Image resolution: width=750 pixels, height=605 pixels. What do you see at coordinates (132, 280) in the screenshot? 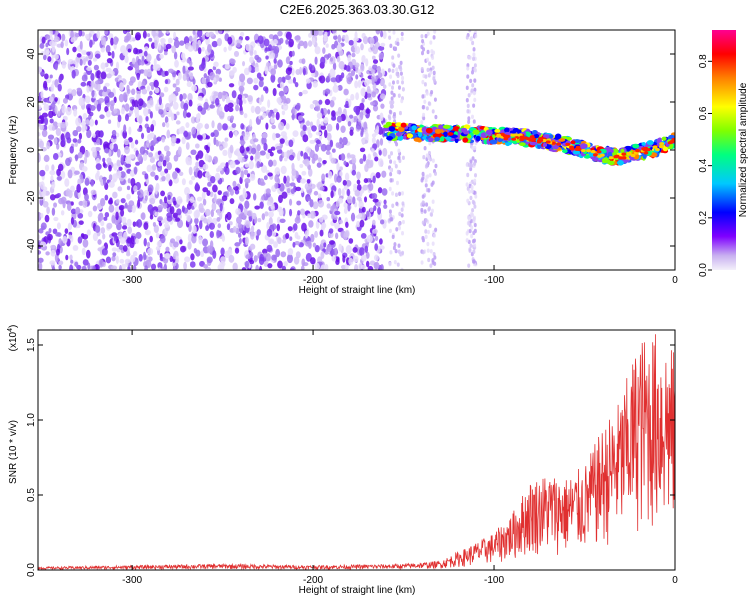
I see `x-tick-label: -300` at bounding box center [132, 280].